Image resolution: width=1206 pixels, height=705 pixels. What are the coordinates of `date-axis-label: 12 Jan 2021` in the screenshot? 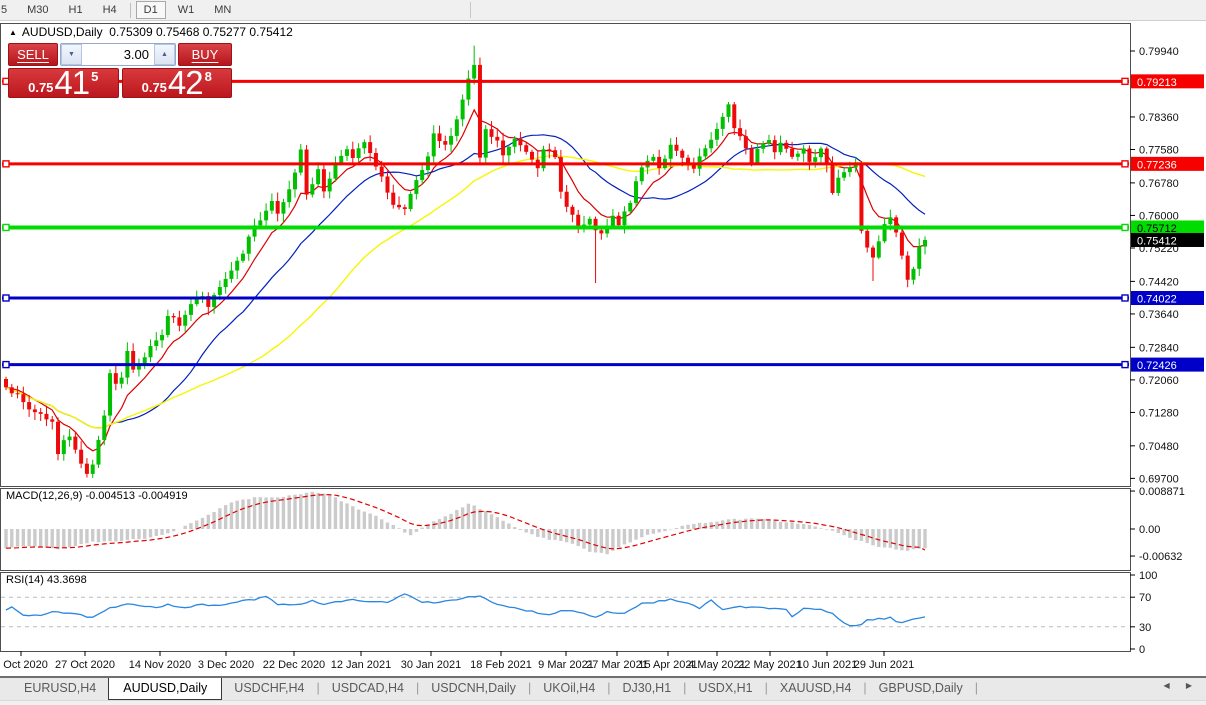 It's located at (361, 665).